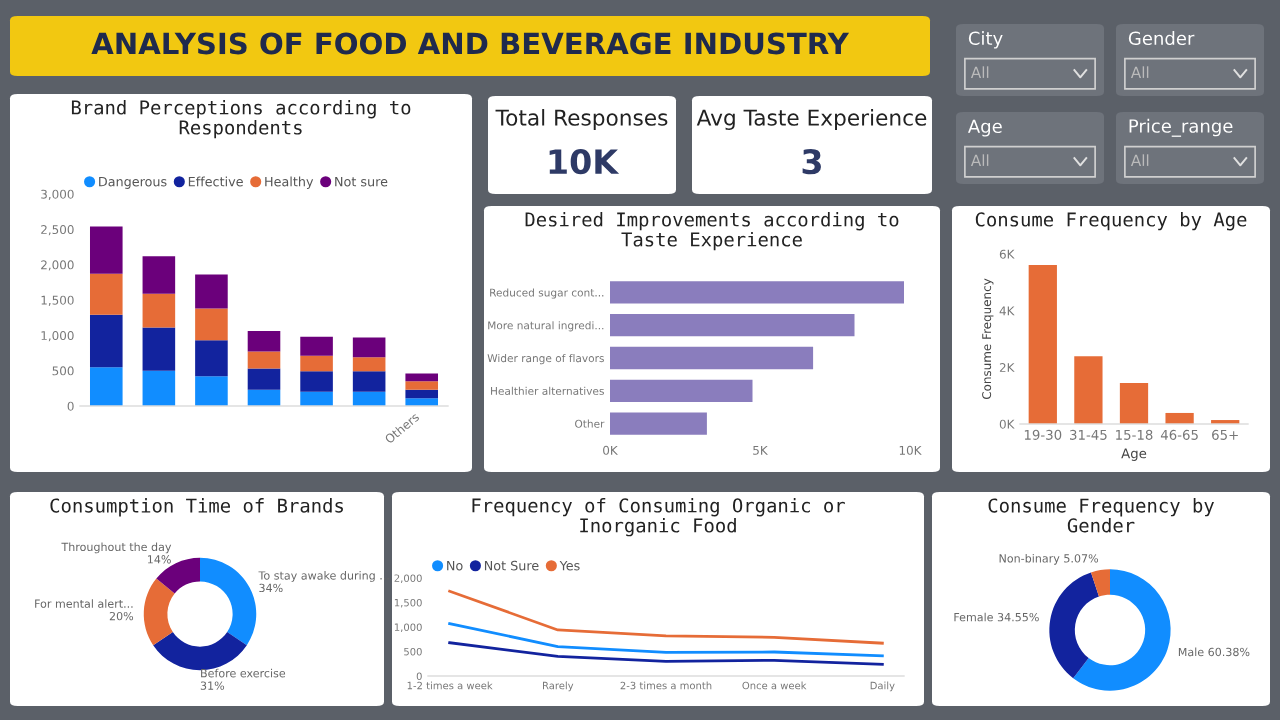 This screenshot has width=1280, height=720. What do you see at coordinates (584, 162) in the screenshot?
I see `text: 10K` at bounding box center [584, 162].